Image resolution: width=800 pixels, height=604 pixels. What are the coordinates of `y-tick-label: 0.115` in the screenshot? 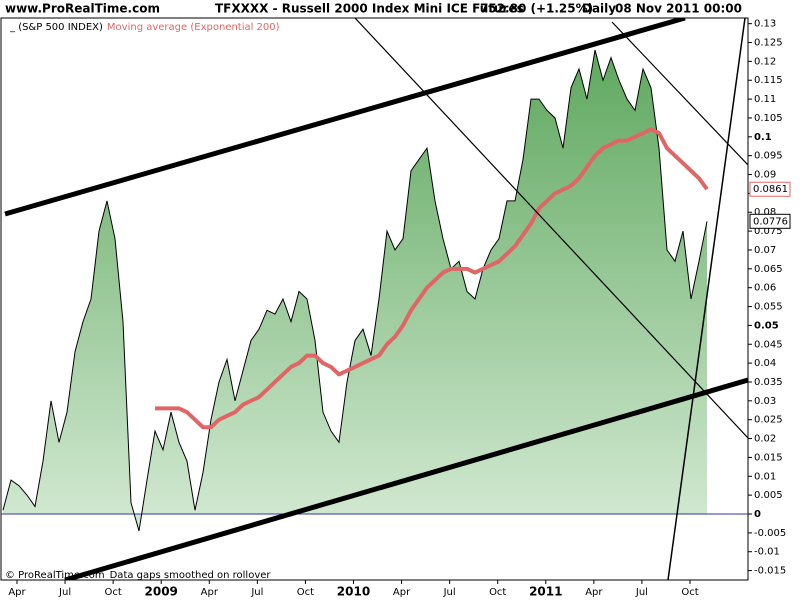 It's located at (768, 80).